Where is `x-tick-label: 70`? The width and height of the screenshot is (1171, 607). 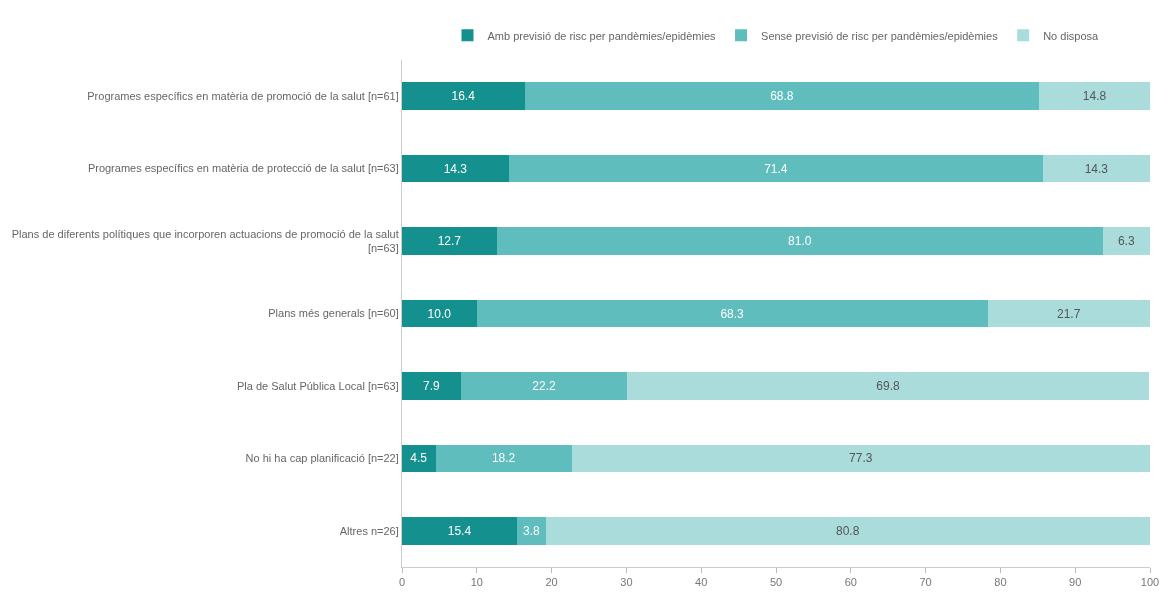 x-tick-label: 70 is located at coordinates (925, 582).